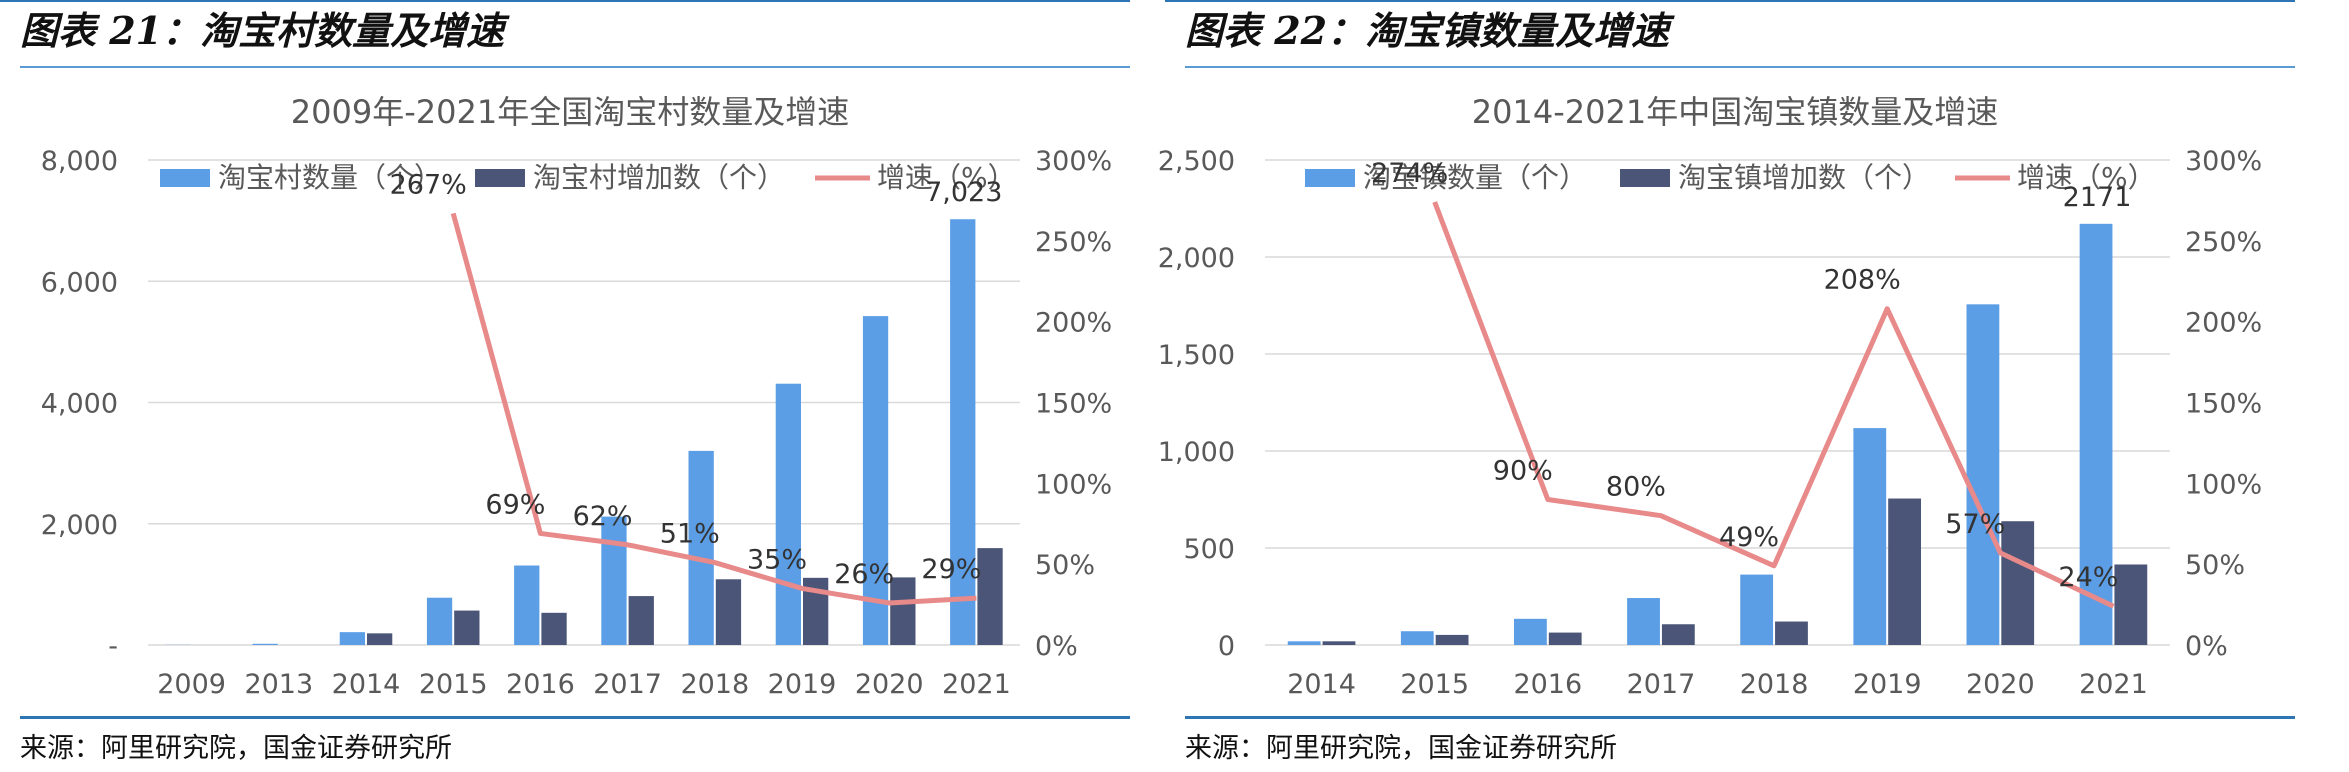 The width and height of the screenshot is (2349, 772). Describe the element at coordinates (113, 646) in the screenshot. I see `y-tick-label: -` at that location.